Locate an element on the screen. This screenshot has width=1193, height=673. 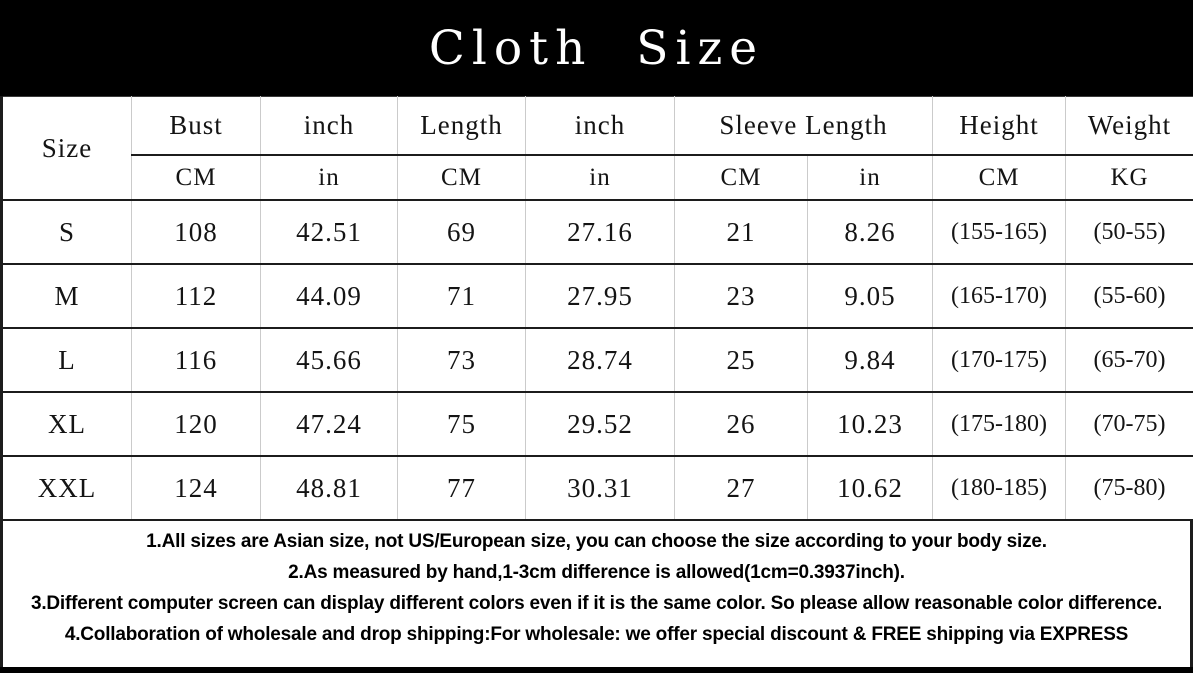
cell-height: (175-180) is located at coordinates (999, 424).